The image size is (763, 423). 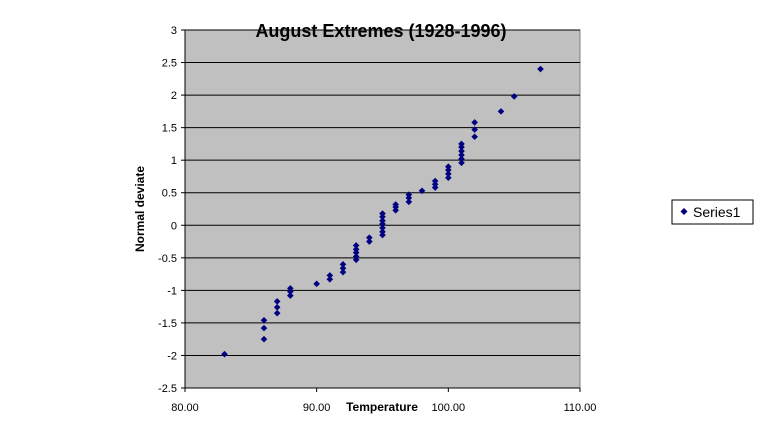 I want to click on y-tick-label: 2.5, so click(x=169, y=64).